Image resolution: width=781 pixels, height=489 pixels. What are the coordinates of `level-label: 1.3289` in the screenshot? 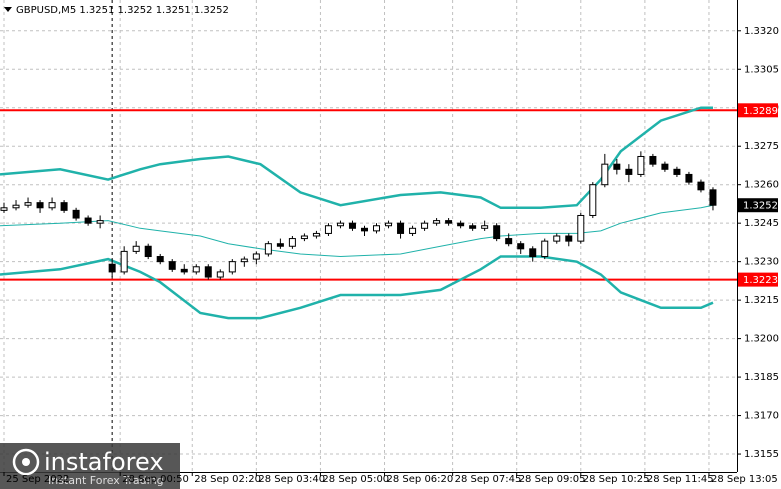 It's located at (760, 111).